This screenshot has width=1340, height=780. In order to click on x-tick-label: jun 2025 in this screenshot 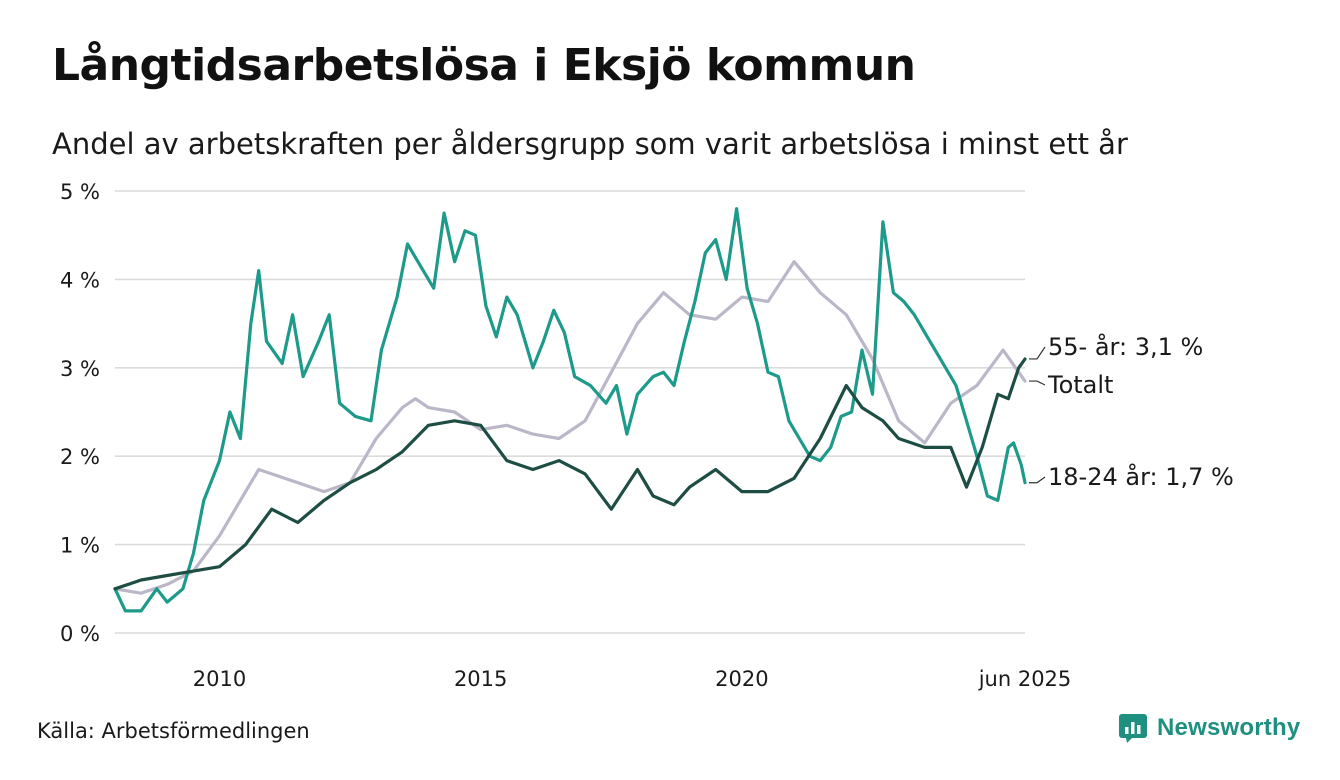, I will do `click(1025, 679)`.